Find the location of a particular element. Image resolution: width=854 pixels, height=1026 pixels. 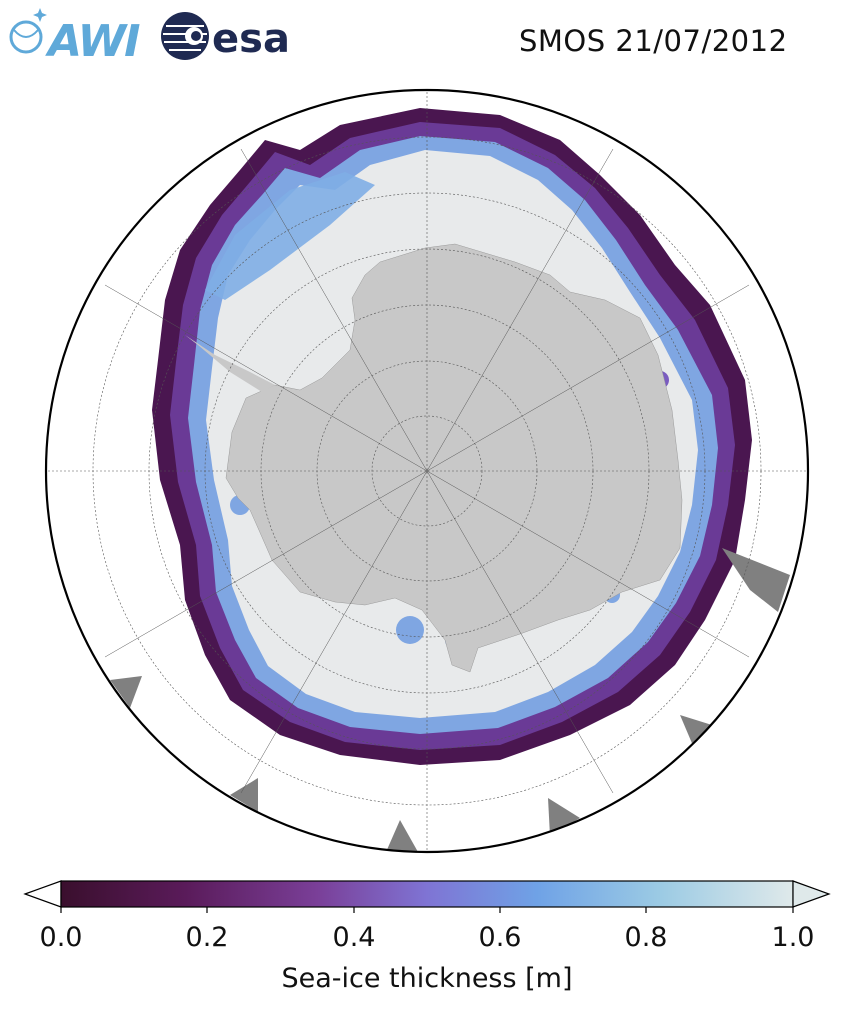

colorbar-tick-label: 0.4 is located at coordinates (354, 937).